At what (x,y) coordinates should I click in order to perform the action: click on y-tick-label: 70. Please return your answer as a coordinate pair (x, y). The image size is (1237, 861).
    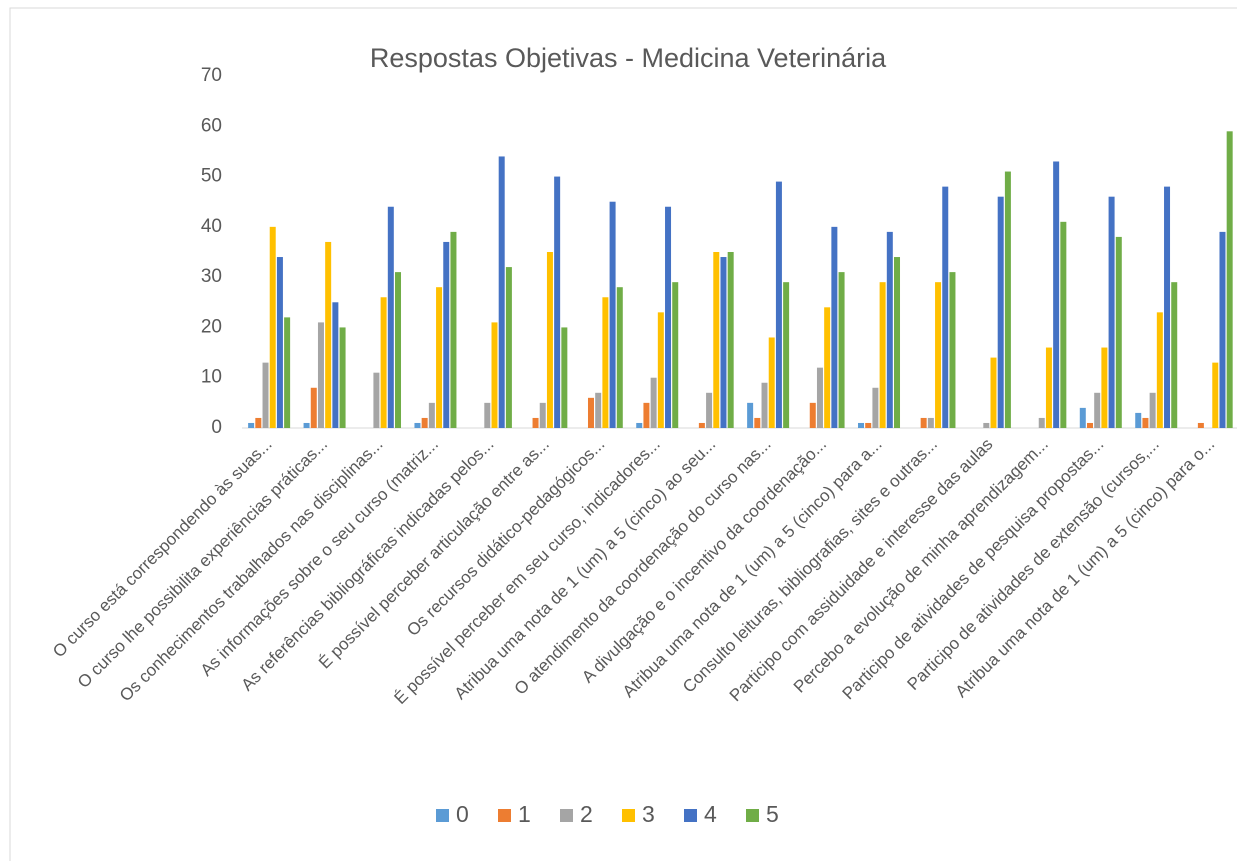
    Looking at the image, I should click on (211, 75).